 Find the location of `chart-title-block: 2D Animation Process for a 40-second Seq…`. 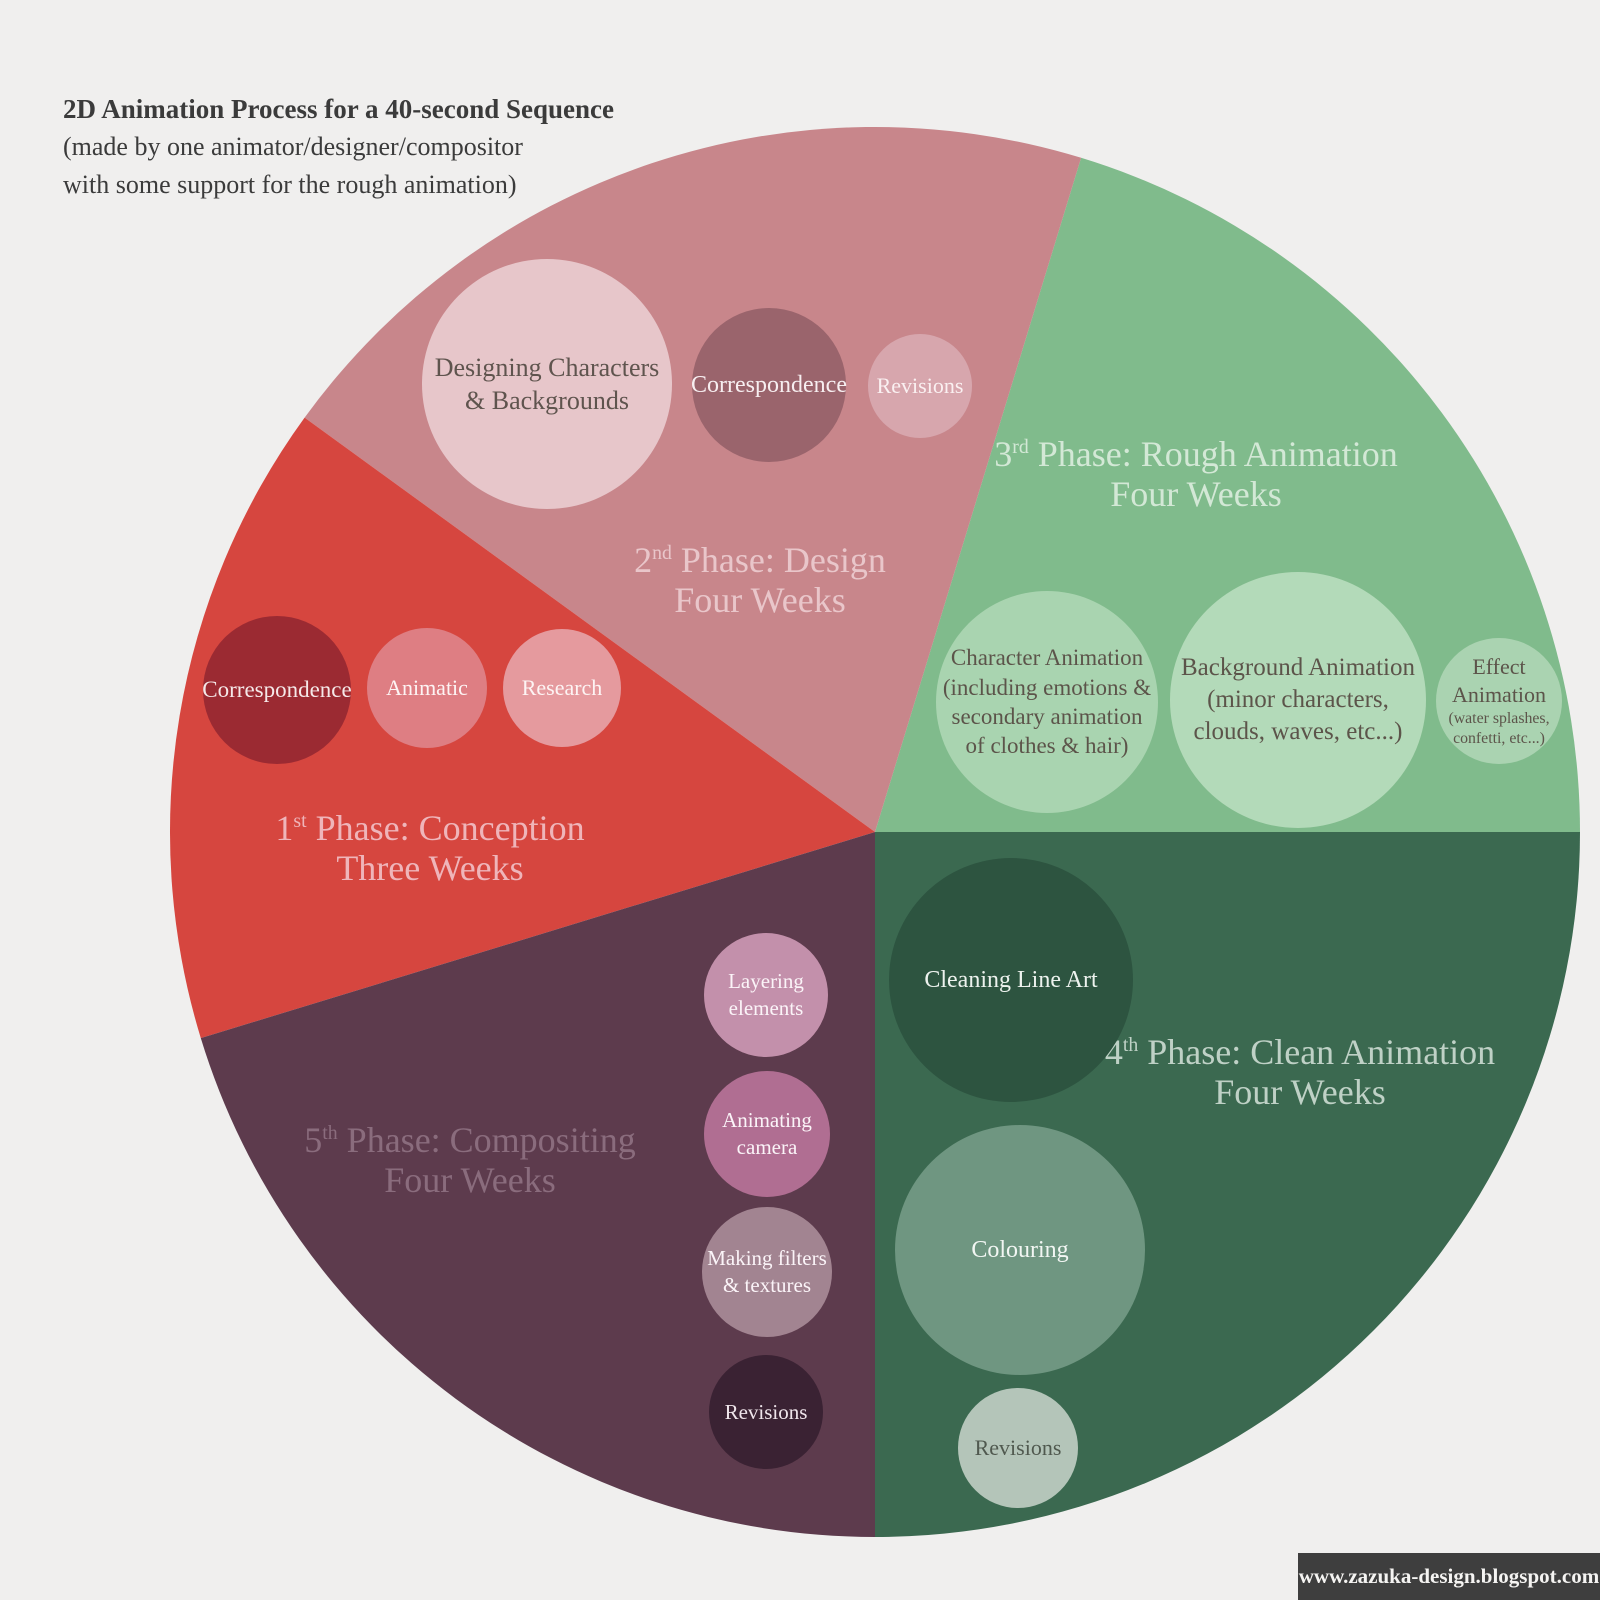

chart-title-block: 2D Animation Process for a 40-second Seq… is located at coordinates (338, 147).